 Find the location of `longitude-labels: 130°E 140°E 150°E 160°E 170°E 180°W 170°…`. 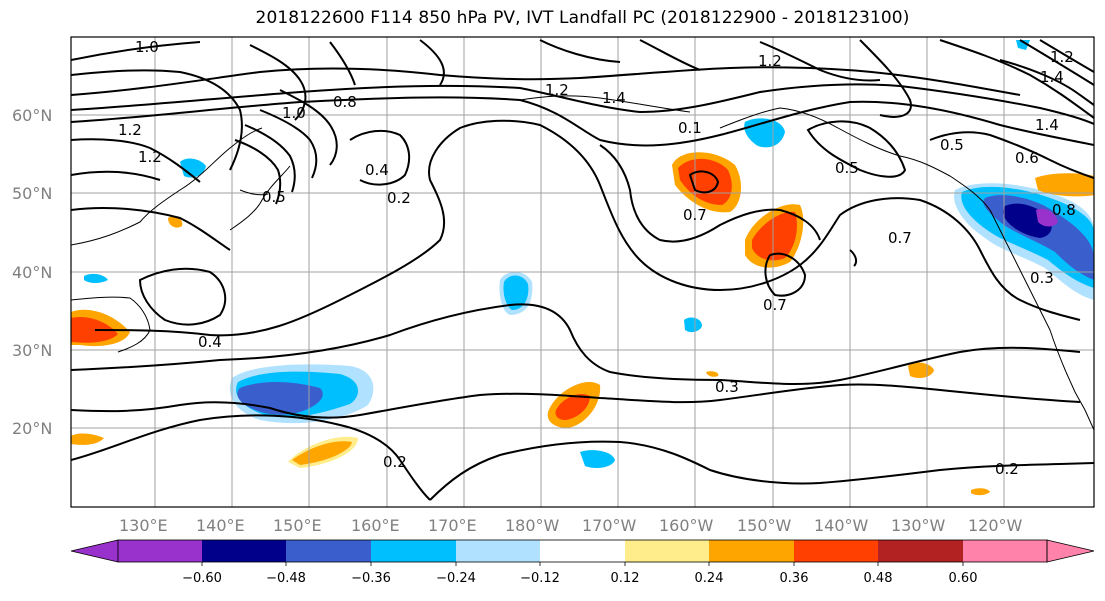

longitude-labels: 130°E 140°E 150°E 160°E 170°E 180°W 170°… is located at coordinates (571, 525).